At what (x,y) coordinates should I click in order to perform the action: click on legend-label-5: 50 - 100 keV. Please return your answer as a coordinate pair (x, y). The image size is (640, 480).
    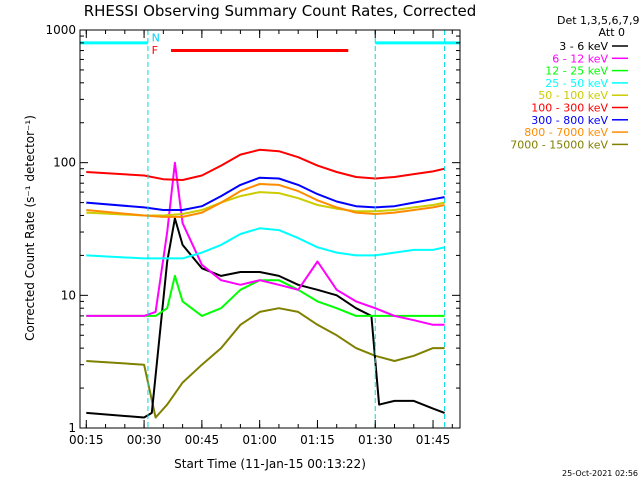
    Looking at the image, I should click on (573, 95).